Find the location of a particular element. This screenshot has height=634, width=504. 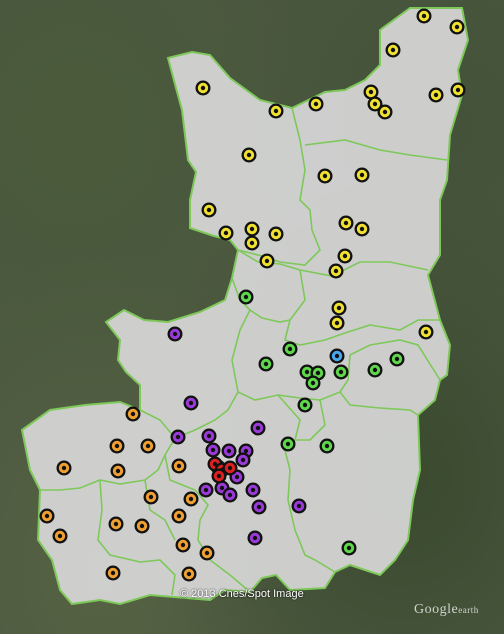

copyright-text: © 2013 Cnes/Spot Image is located at coordinates (242, 594).